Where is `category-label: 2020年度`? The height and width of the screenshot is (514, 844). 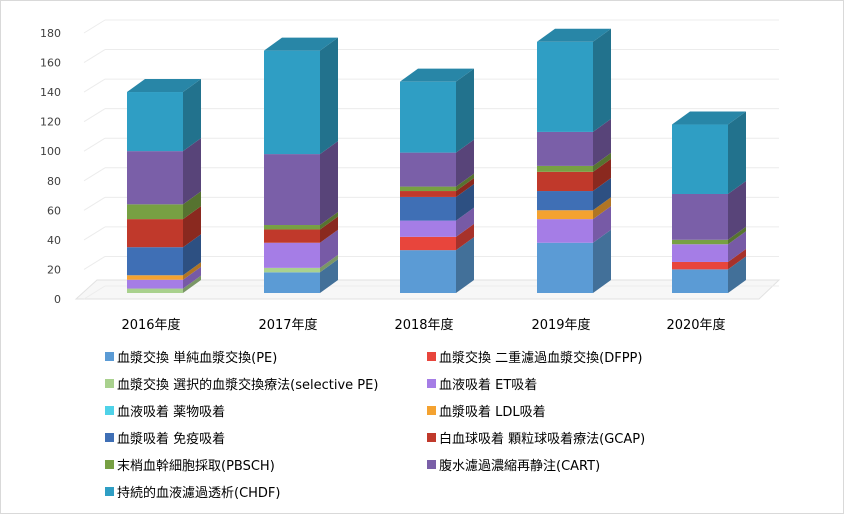 category-label: 2020年度 is located at coordinates (695, 325).